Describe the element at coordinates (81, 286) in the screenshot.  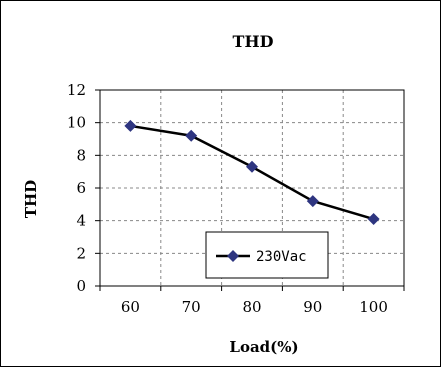
I see `y-tick-label: 0` at that location.